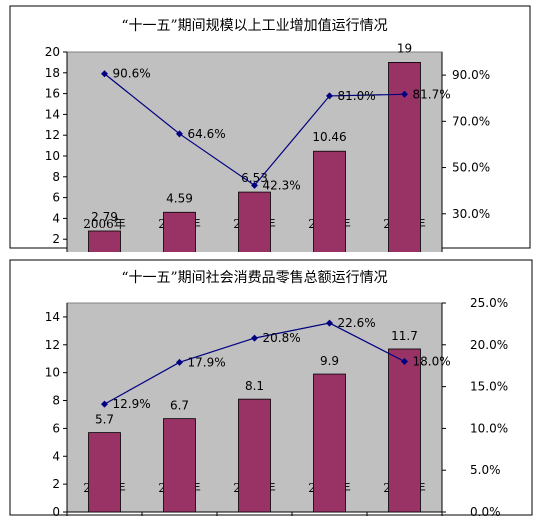 Image resolution: width=543 pixels, height=518 pixels. I want to click on y-tick-label: 0, so click(56, 511).